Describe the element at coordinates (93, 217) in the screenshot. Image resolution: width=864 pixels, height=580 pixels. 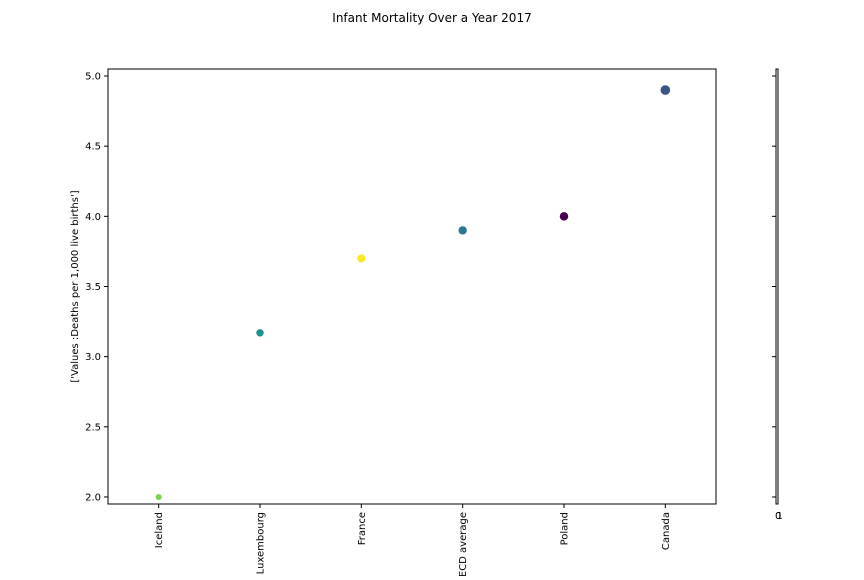
I see `y-tick-label: 4.0` at that location.